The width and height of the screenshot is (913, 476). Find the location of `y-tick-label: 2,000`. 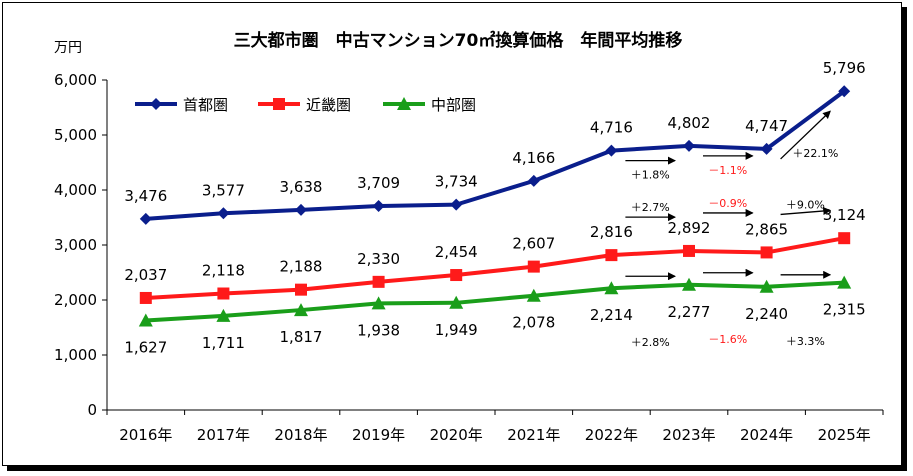

y-tick-label: 2,000 is located at coordinates (75, 300).